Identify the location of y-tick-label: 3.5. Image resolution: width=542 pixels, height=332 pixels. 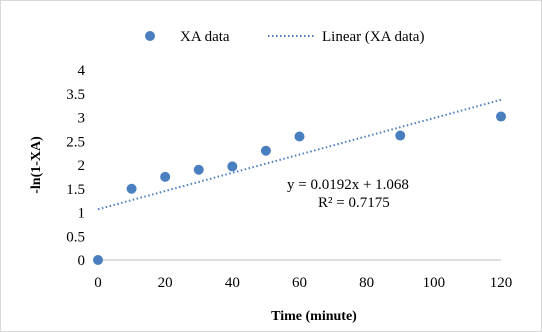
(75, 95).